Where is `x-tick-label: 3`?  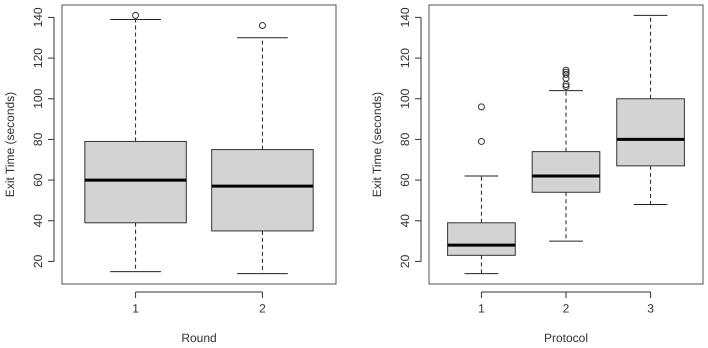
x-tick-label: 3 is located at coordinates (650, 309).